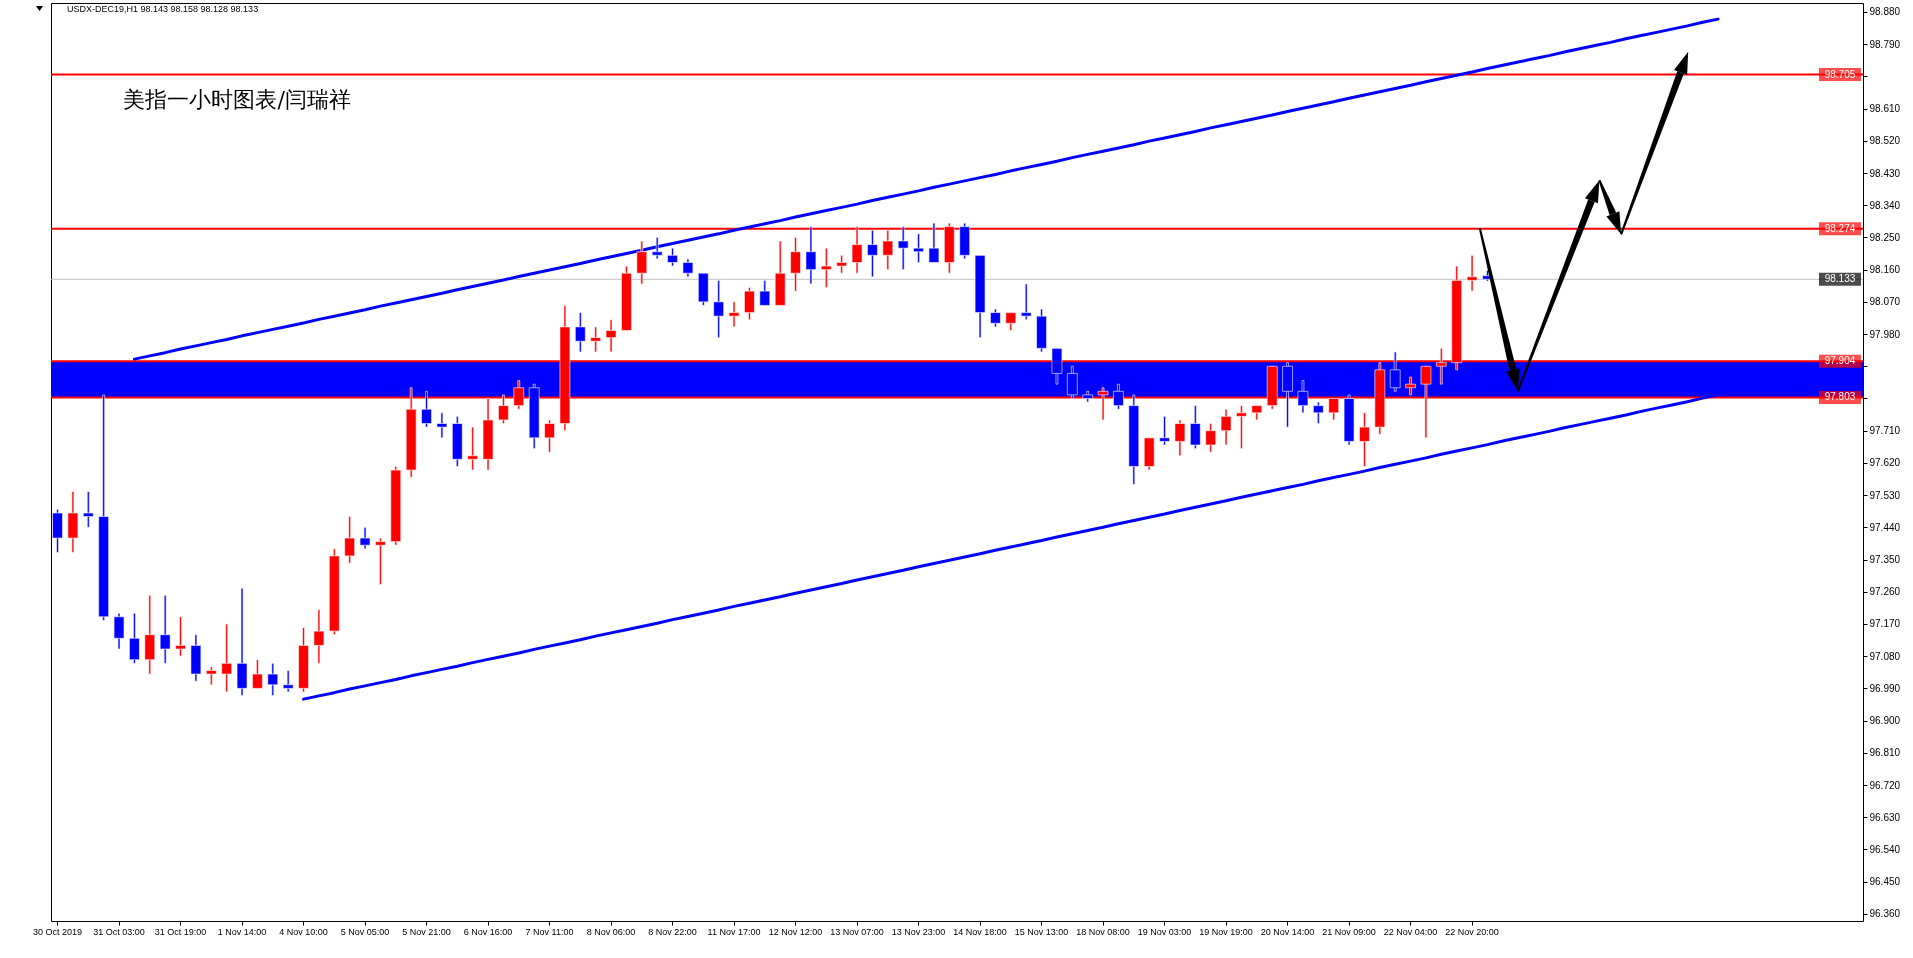  What do you see at coordinates (426, 931) in the screenshot?
I see `x-tick-label: 5 Nov 21:00` at bounding box center [426, 931].